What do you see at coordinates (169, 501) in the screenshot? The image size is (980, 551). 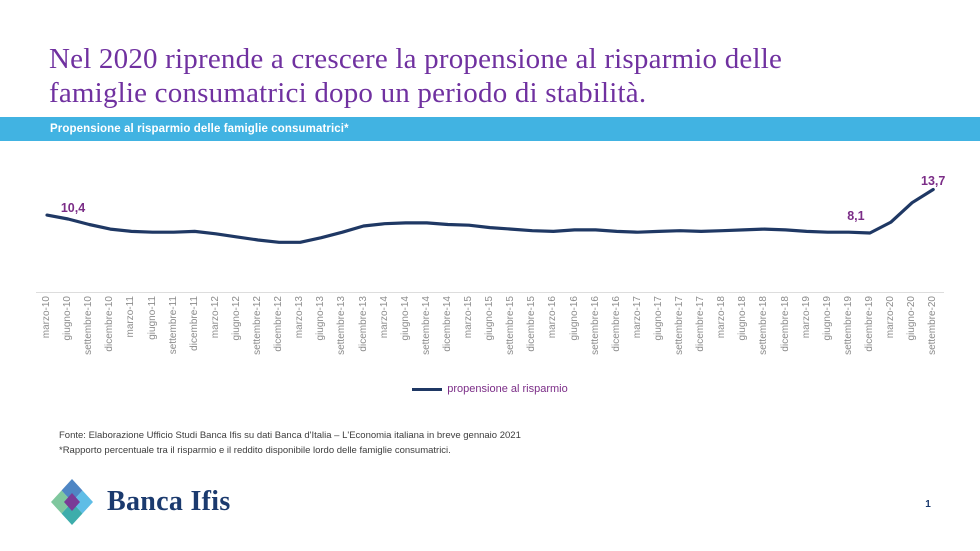 I see `logo-wordmark: Banca Ifis` at bounding box center [169, 501].